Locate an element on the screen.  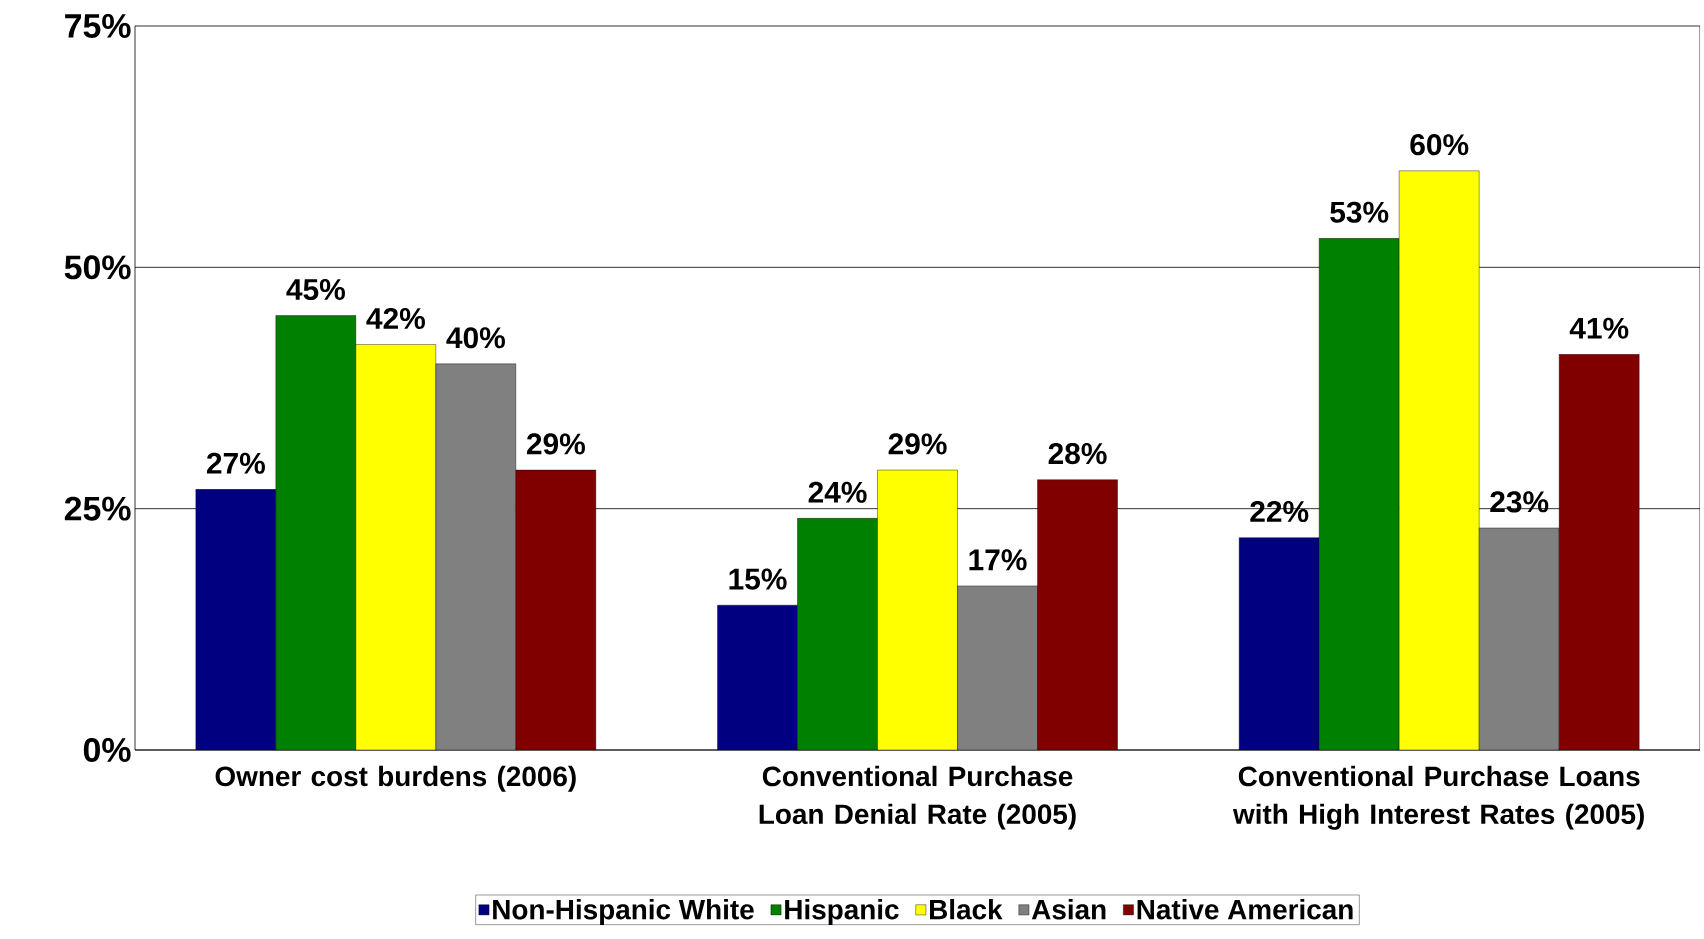
data-label: 15% is located at coordinates (758, 579).